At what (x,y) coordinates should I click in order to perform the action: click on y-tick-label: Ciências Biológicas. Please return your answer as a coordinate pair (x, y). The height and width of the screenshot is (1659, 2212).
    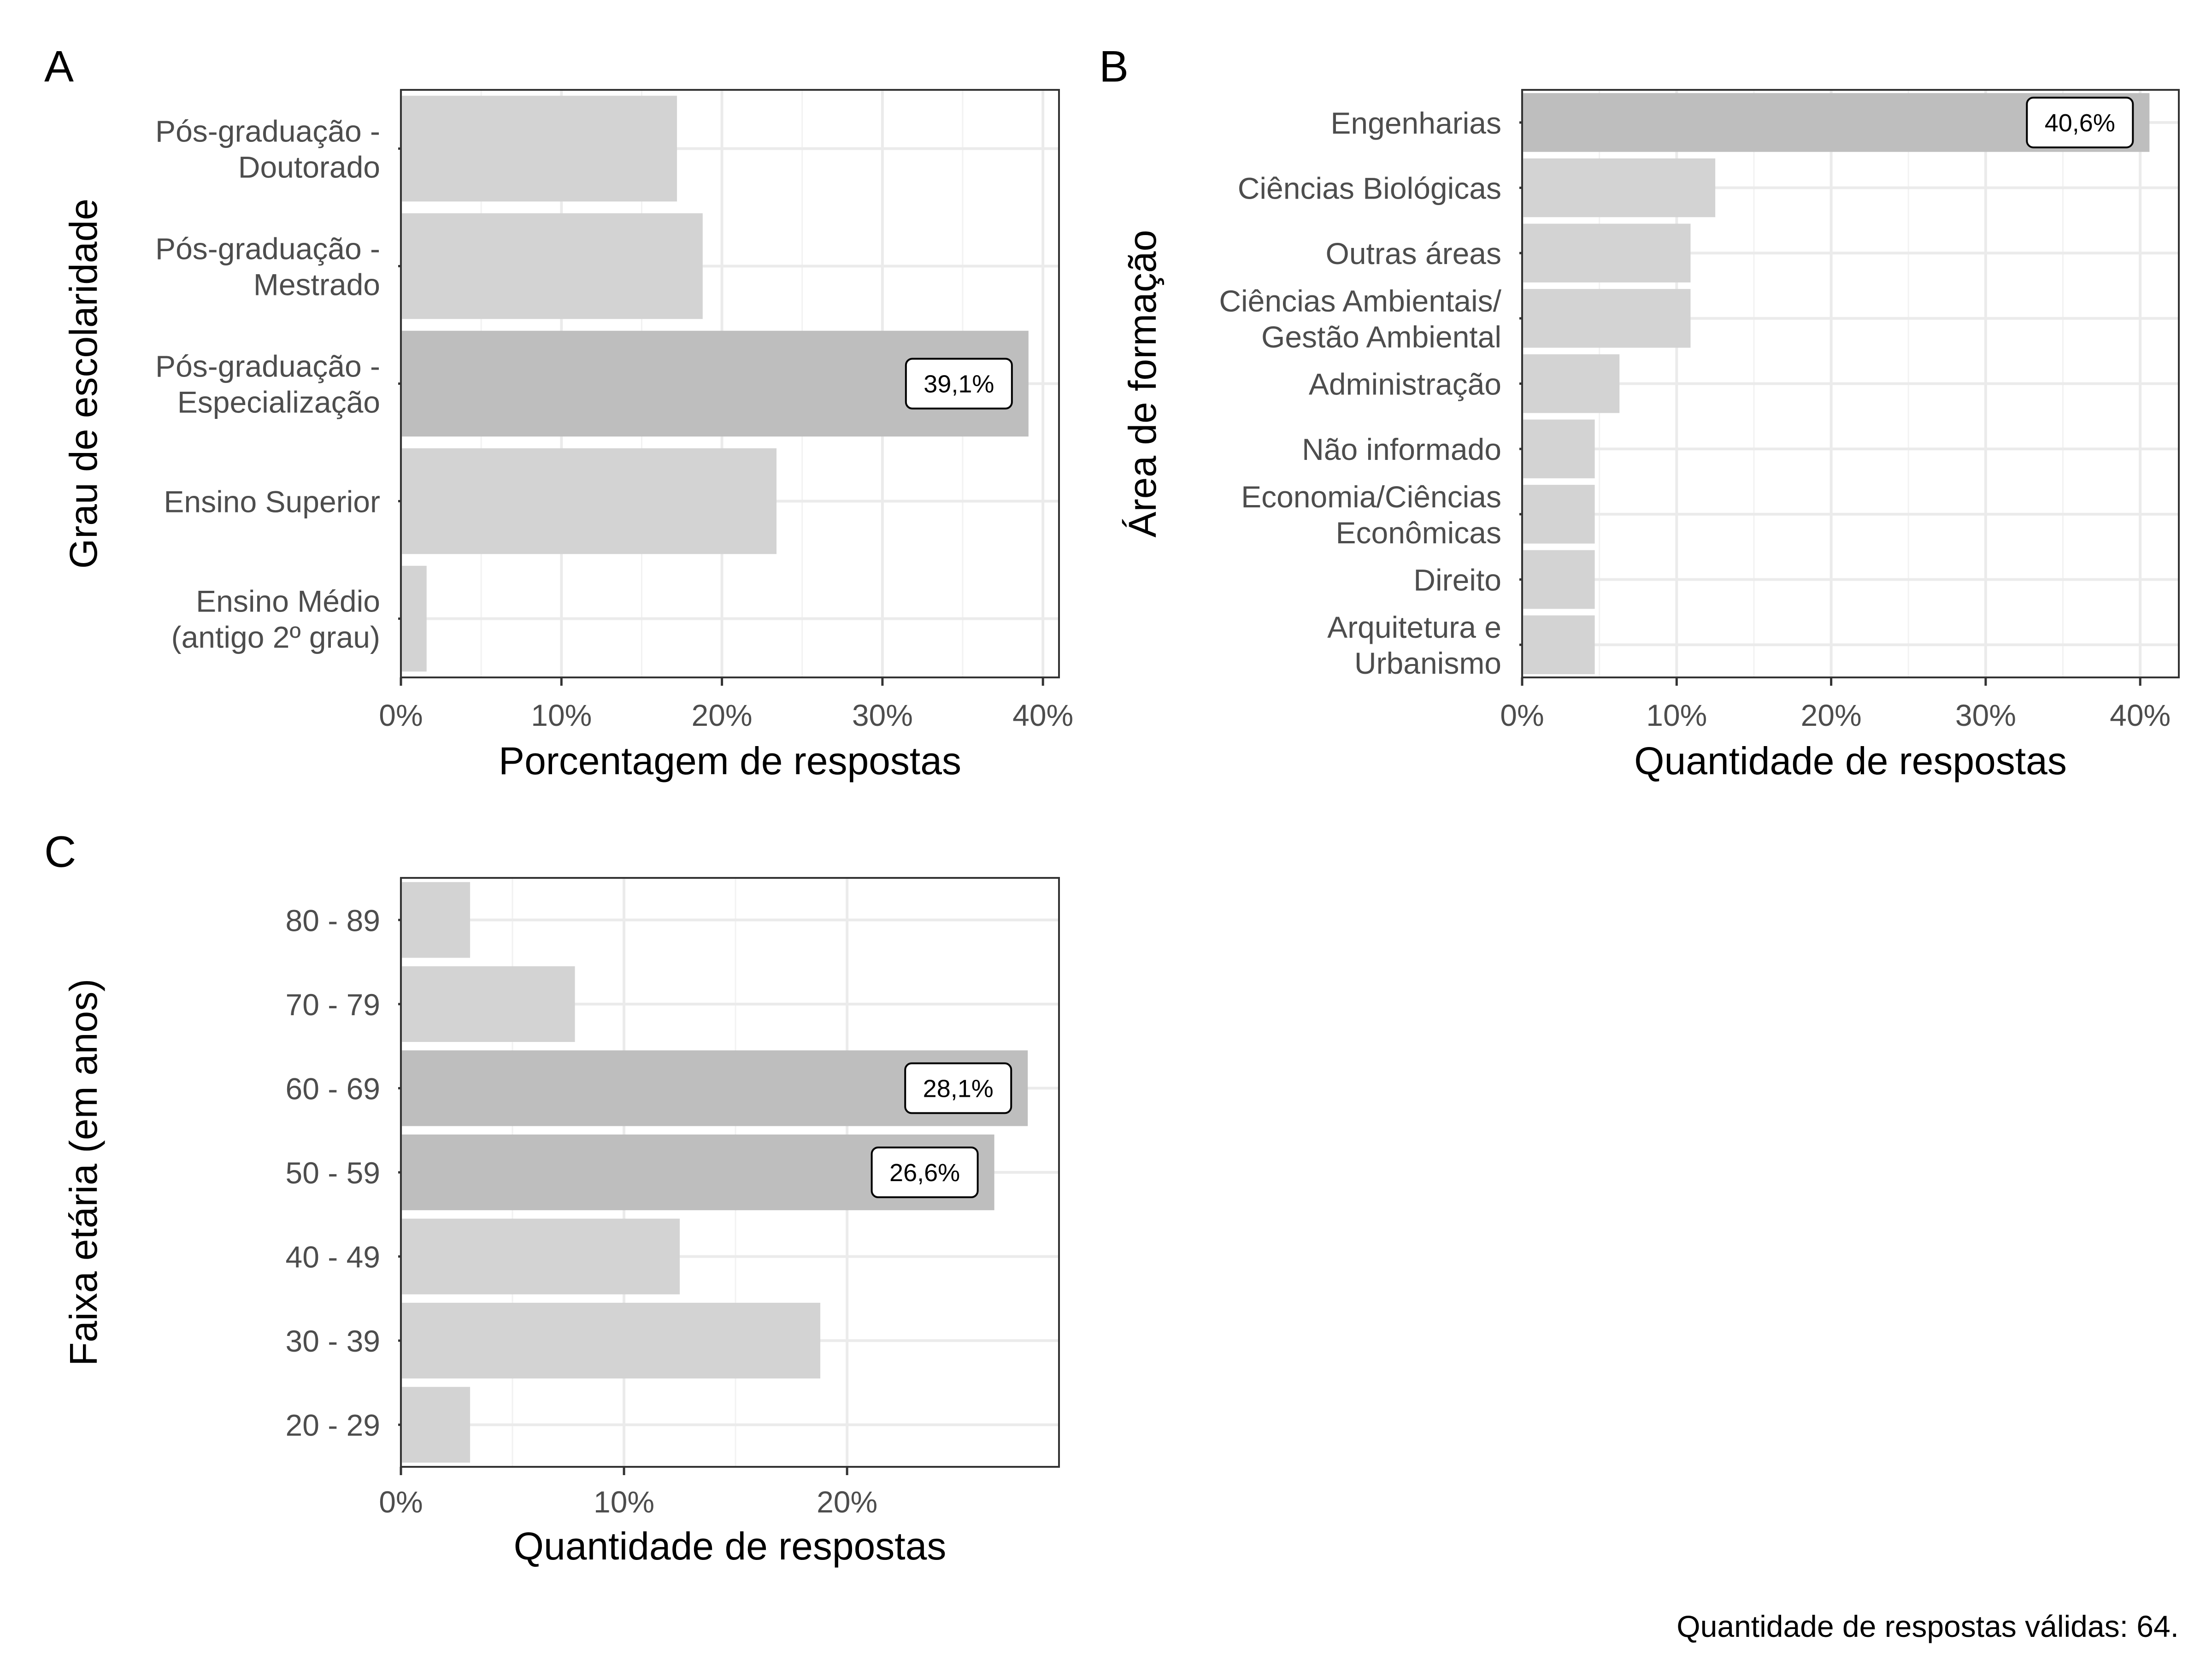
    Looking at the image, I should click on (1369, 188).